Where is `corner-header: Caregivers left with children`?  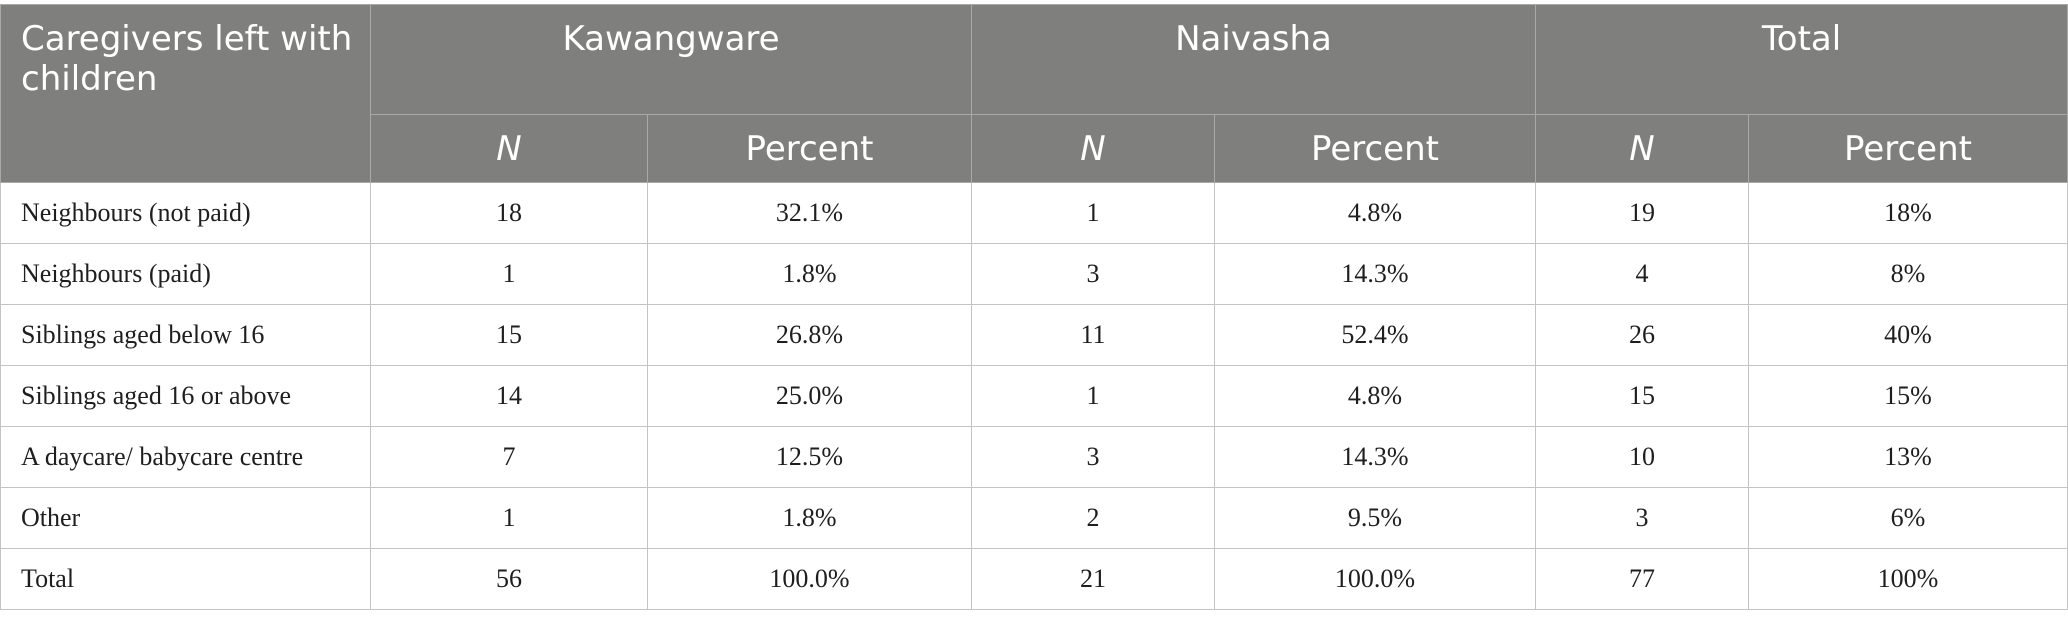
corner-header: Caregivers left with children is located at coordinates (185, 93).